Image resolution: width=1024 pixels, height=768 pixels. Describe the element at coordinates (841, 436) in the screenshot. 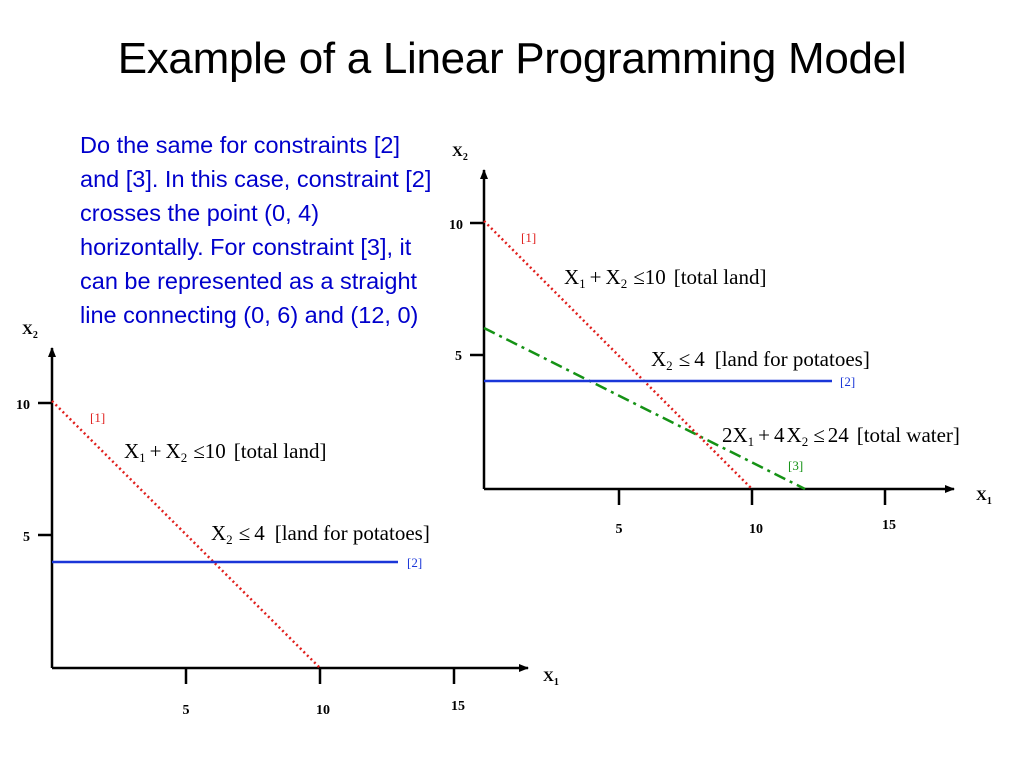

I see `constraint-3-equation: 2X1 +4X2 ≤24 [total water]` at that location.